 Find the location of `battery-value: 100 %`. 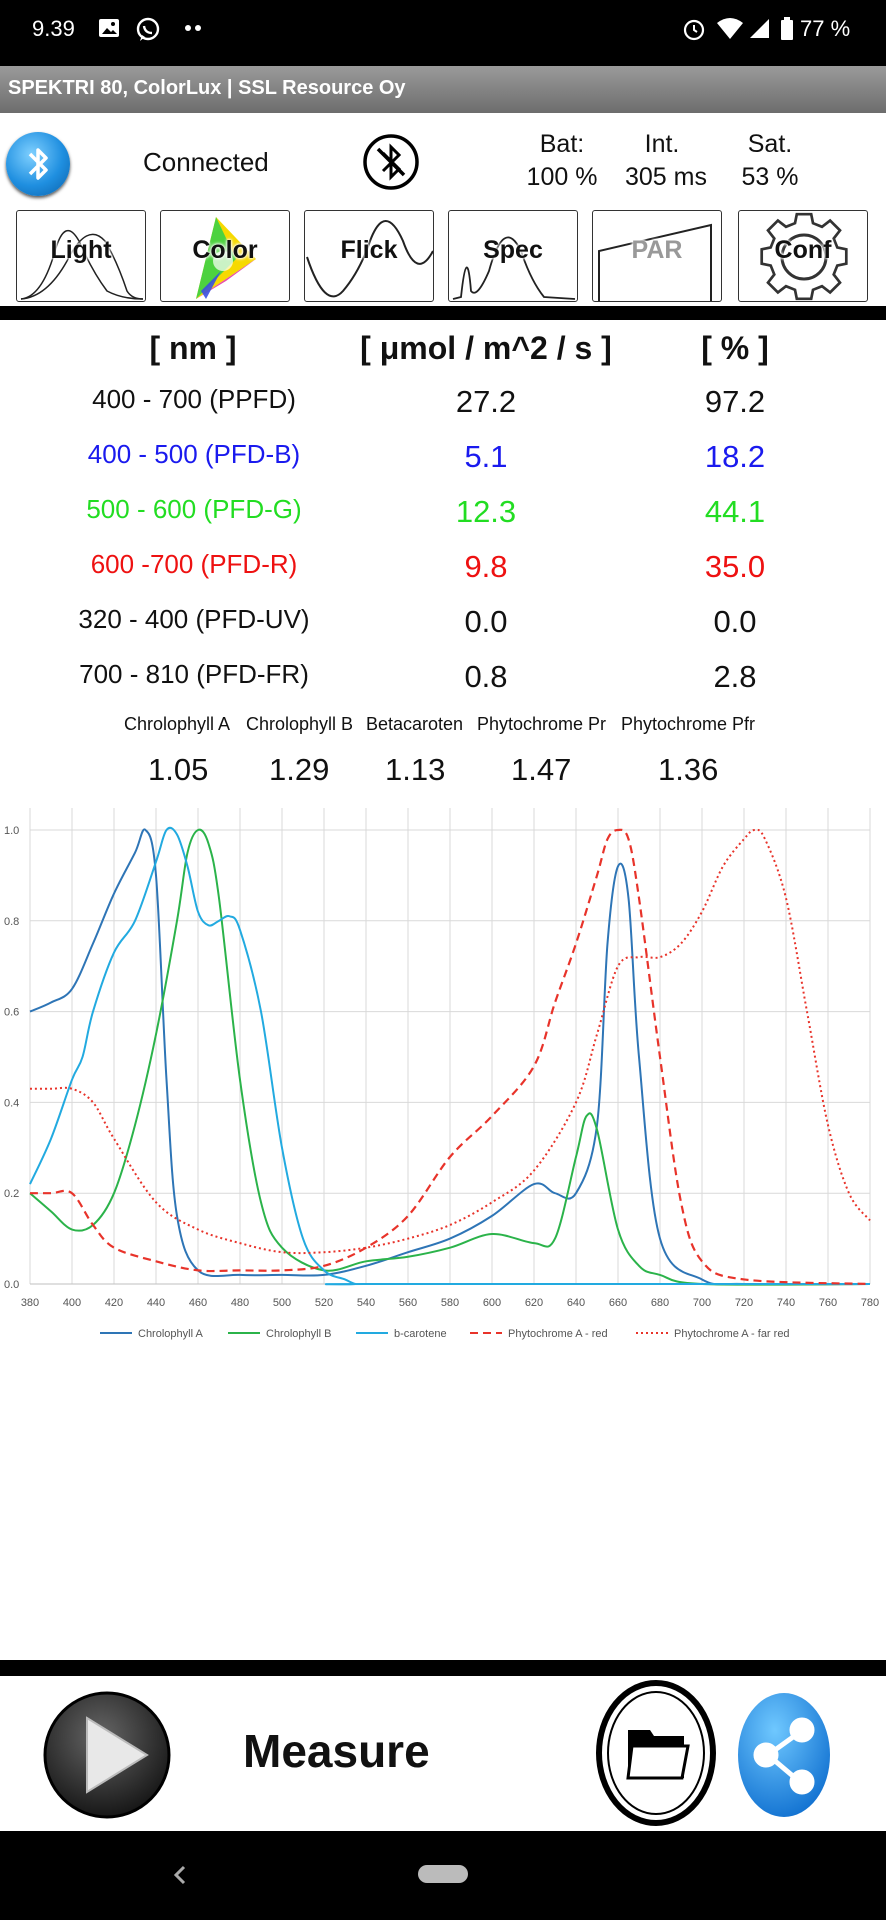

battery-value: 100 % is located at coordinates (562, 177).